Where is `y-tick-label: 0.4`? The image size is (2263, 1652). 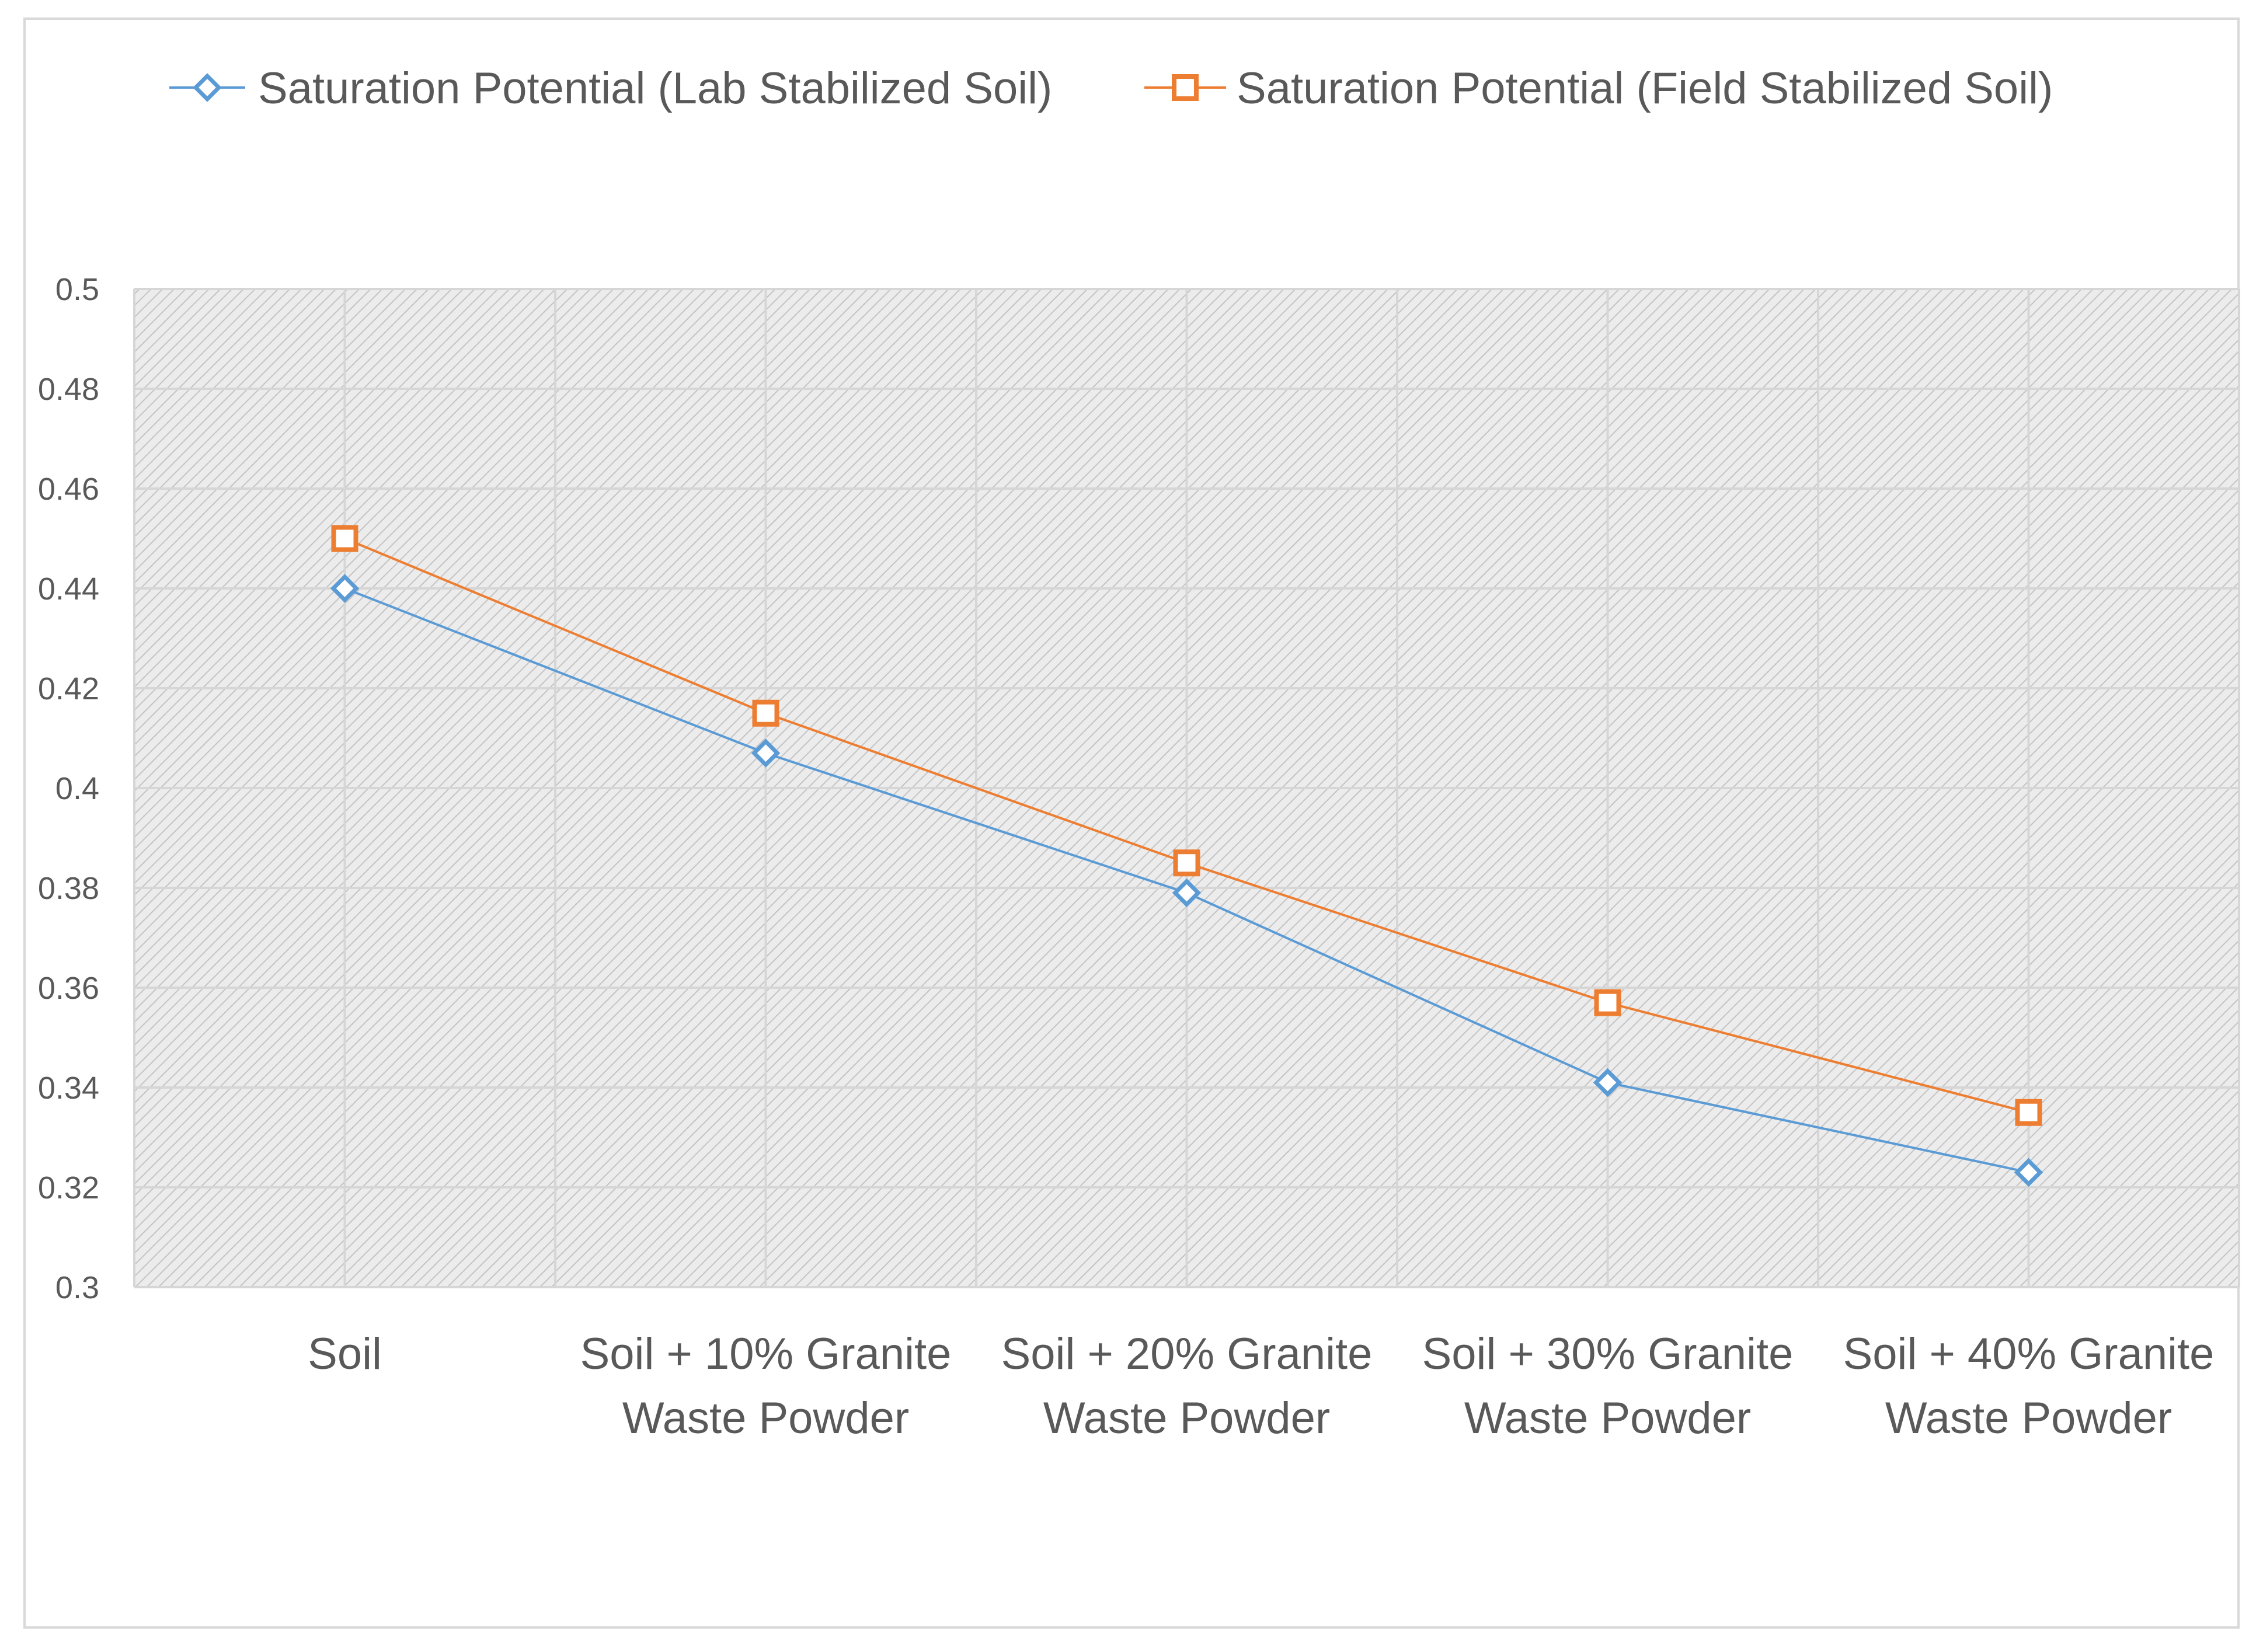 y-tick-label: 0.4 is located at coordinates (77, 788).